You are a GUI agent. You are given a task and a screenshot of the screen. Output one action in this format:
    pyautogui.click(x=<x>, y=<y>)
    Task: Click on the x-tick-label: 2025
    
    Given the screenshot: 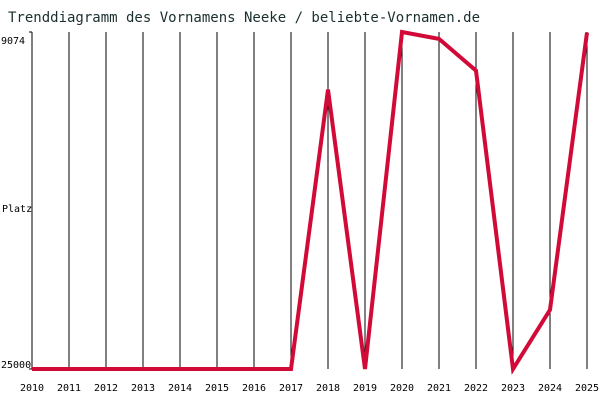 What is the action you would take?
    pyautogui.click(x=587, y=388)
    